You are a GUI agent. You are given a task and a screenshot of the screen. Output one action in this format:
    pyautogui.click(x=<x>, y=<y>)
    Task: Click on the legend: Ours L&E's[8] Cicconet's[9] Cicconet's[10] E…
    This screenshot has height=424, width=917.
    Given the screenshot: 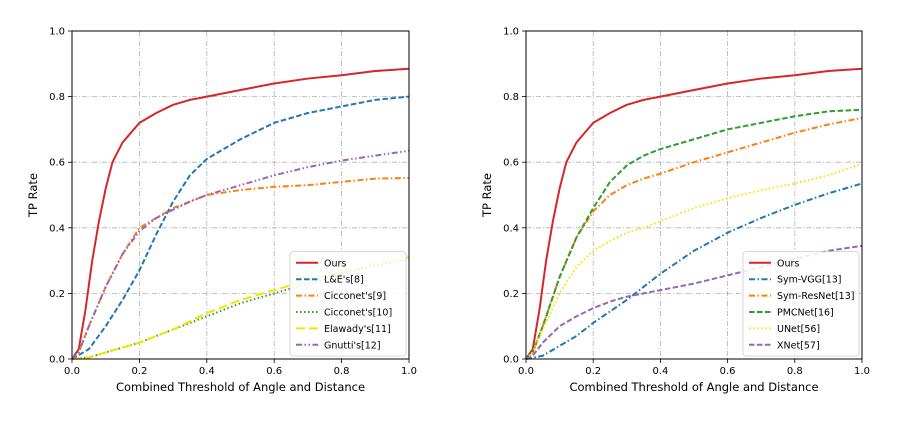 What is the action you would take?
    pyautogui.click(x=348, y=304)
    